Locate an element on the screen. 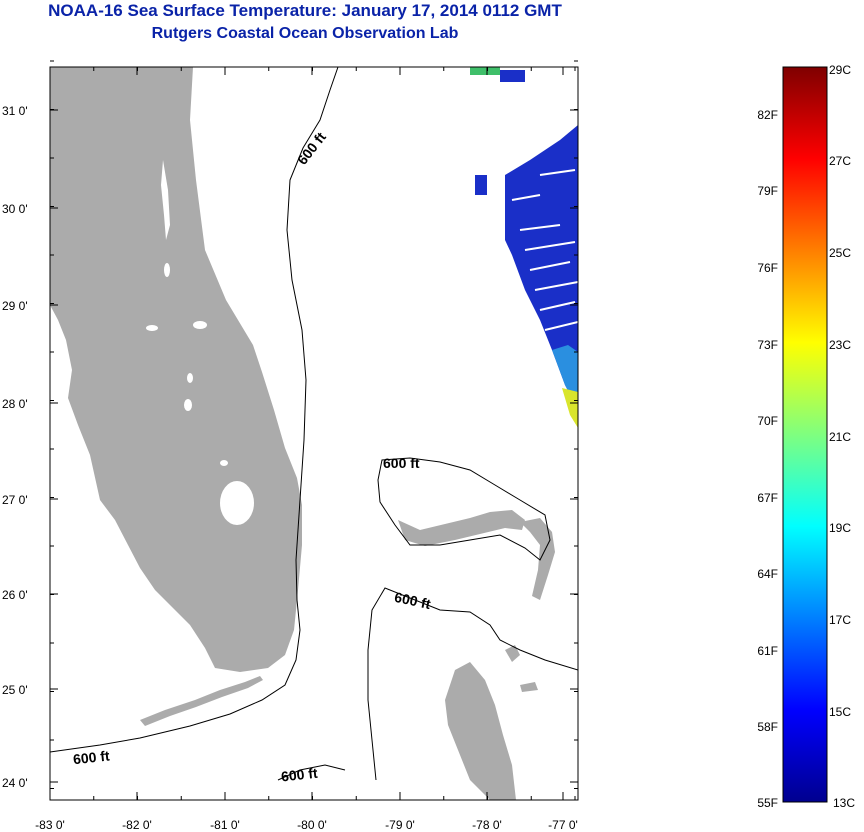  map-subtitle: Rutgers Coastal Ocean Observation Lab is located at coordinates (305, 33).